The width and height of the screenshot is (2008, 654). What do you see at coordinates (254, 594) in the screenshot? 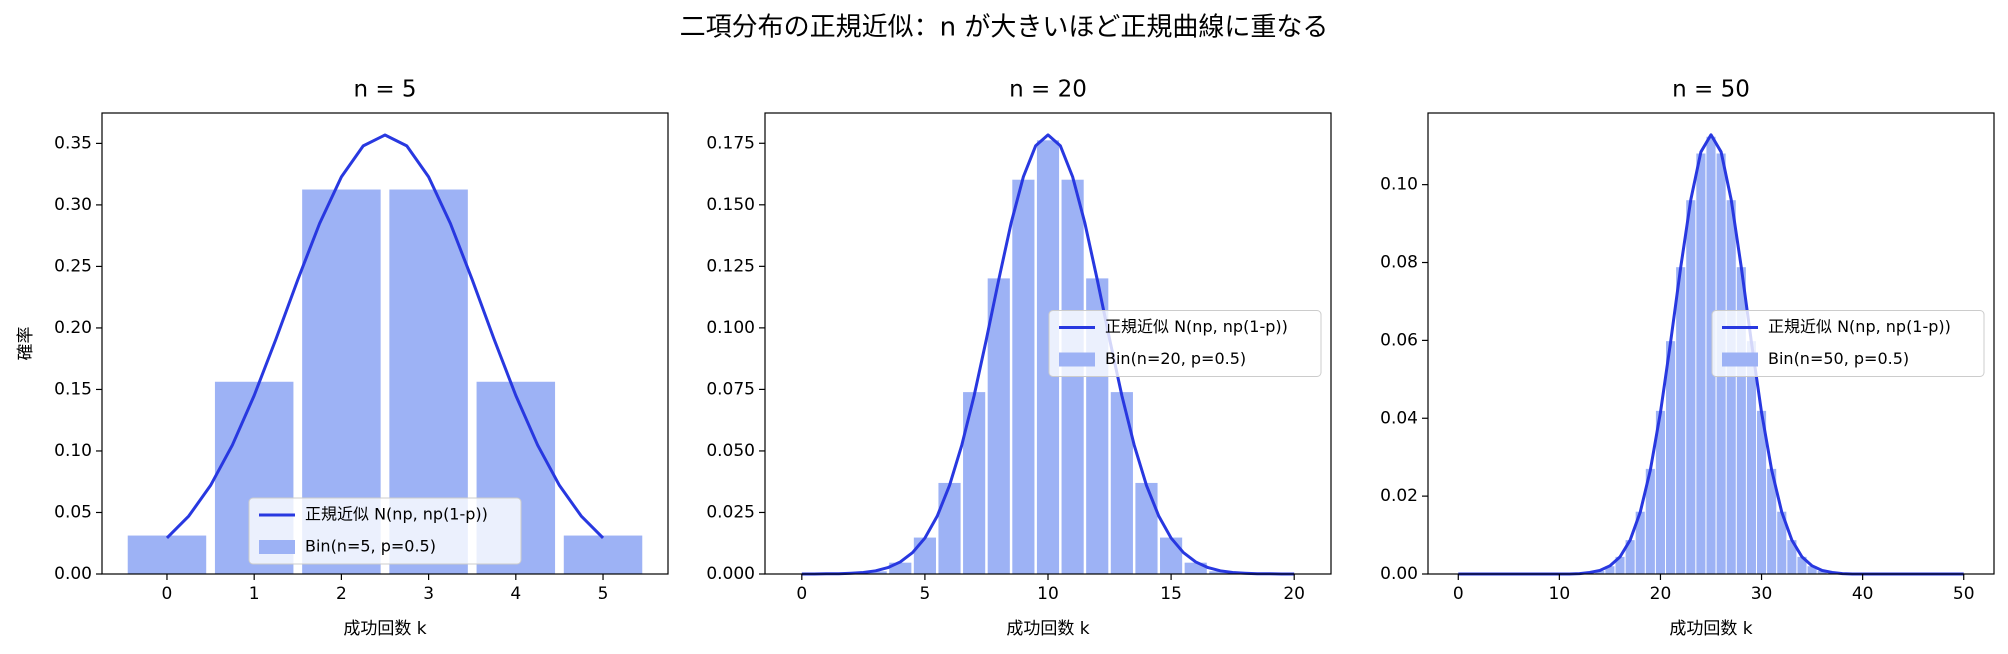
I see `x-tick-label: 1` at bounding box center [254, 594].